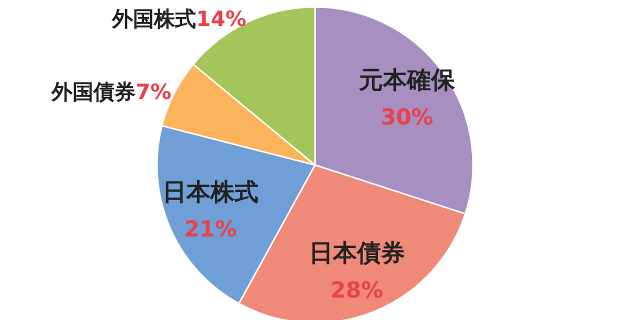  Describe the element at coordinates (93, 92) in the screenshot. I see `slice-label: 外国債券` at that location.